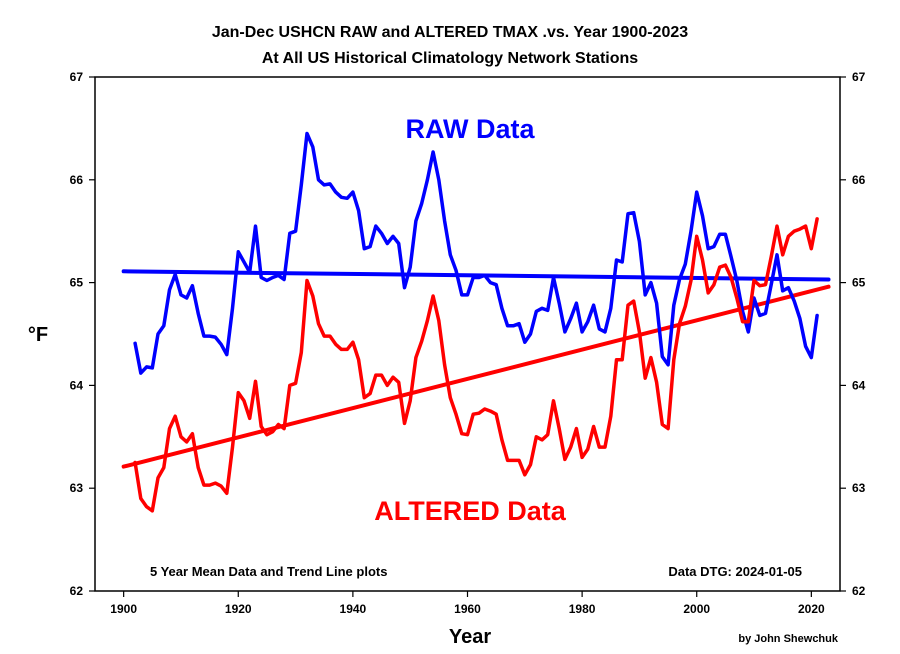 This screenshot has height=654, width=900. Describe the element at coordinates (859, 385) in the screenshot. I see `y-tick-label-right: 64` at that location.